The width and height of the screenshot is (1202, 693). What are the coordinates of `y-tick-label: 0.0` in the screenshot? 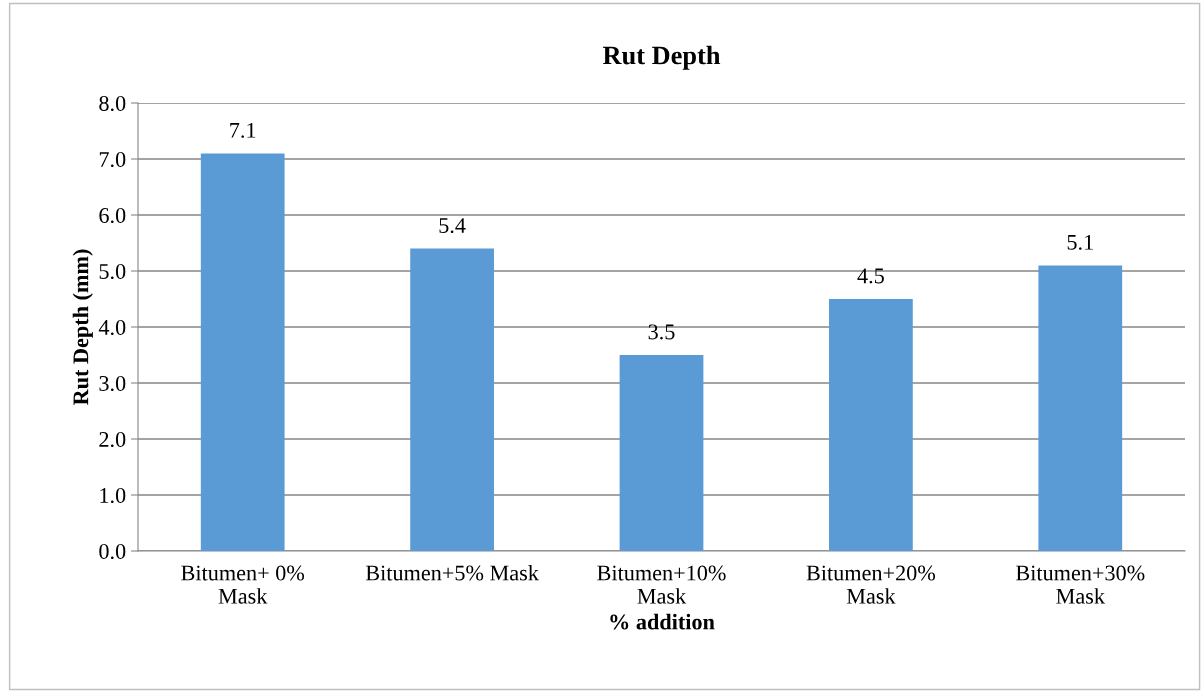 It's located at (112, 551).